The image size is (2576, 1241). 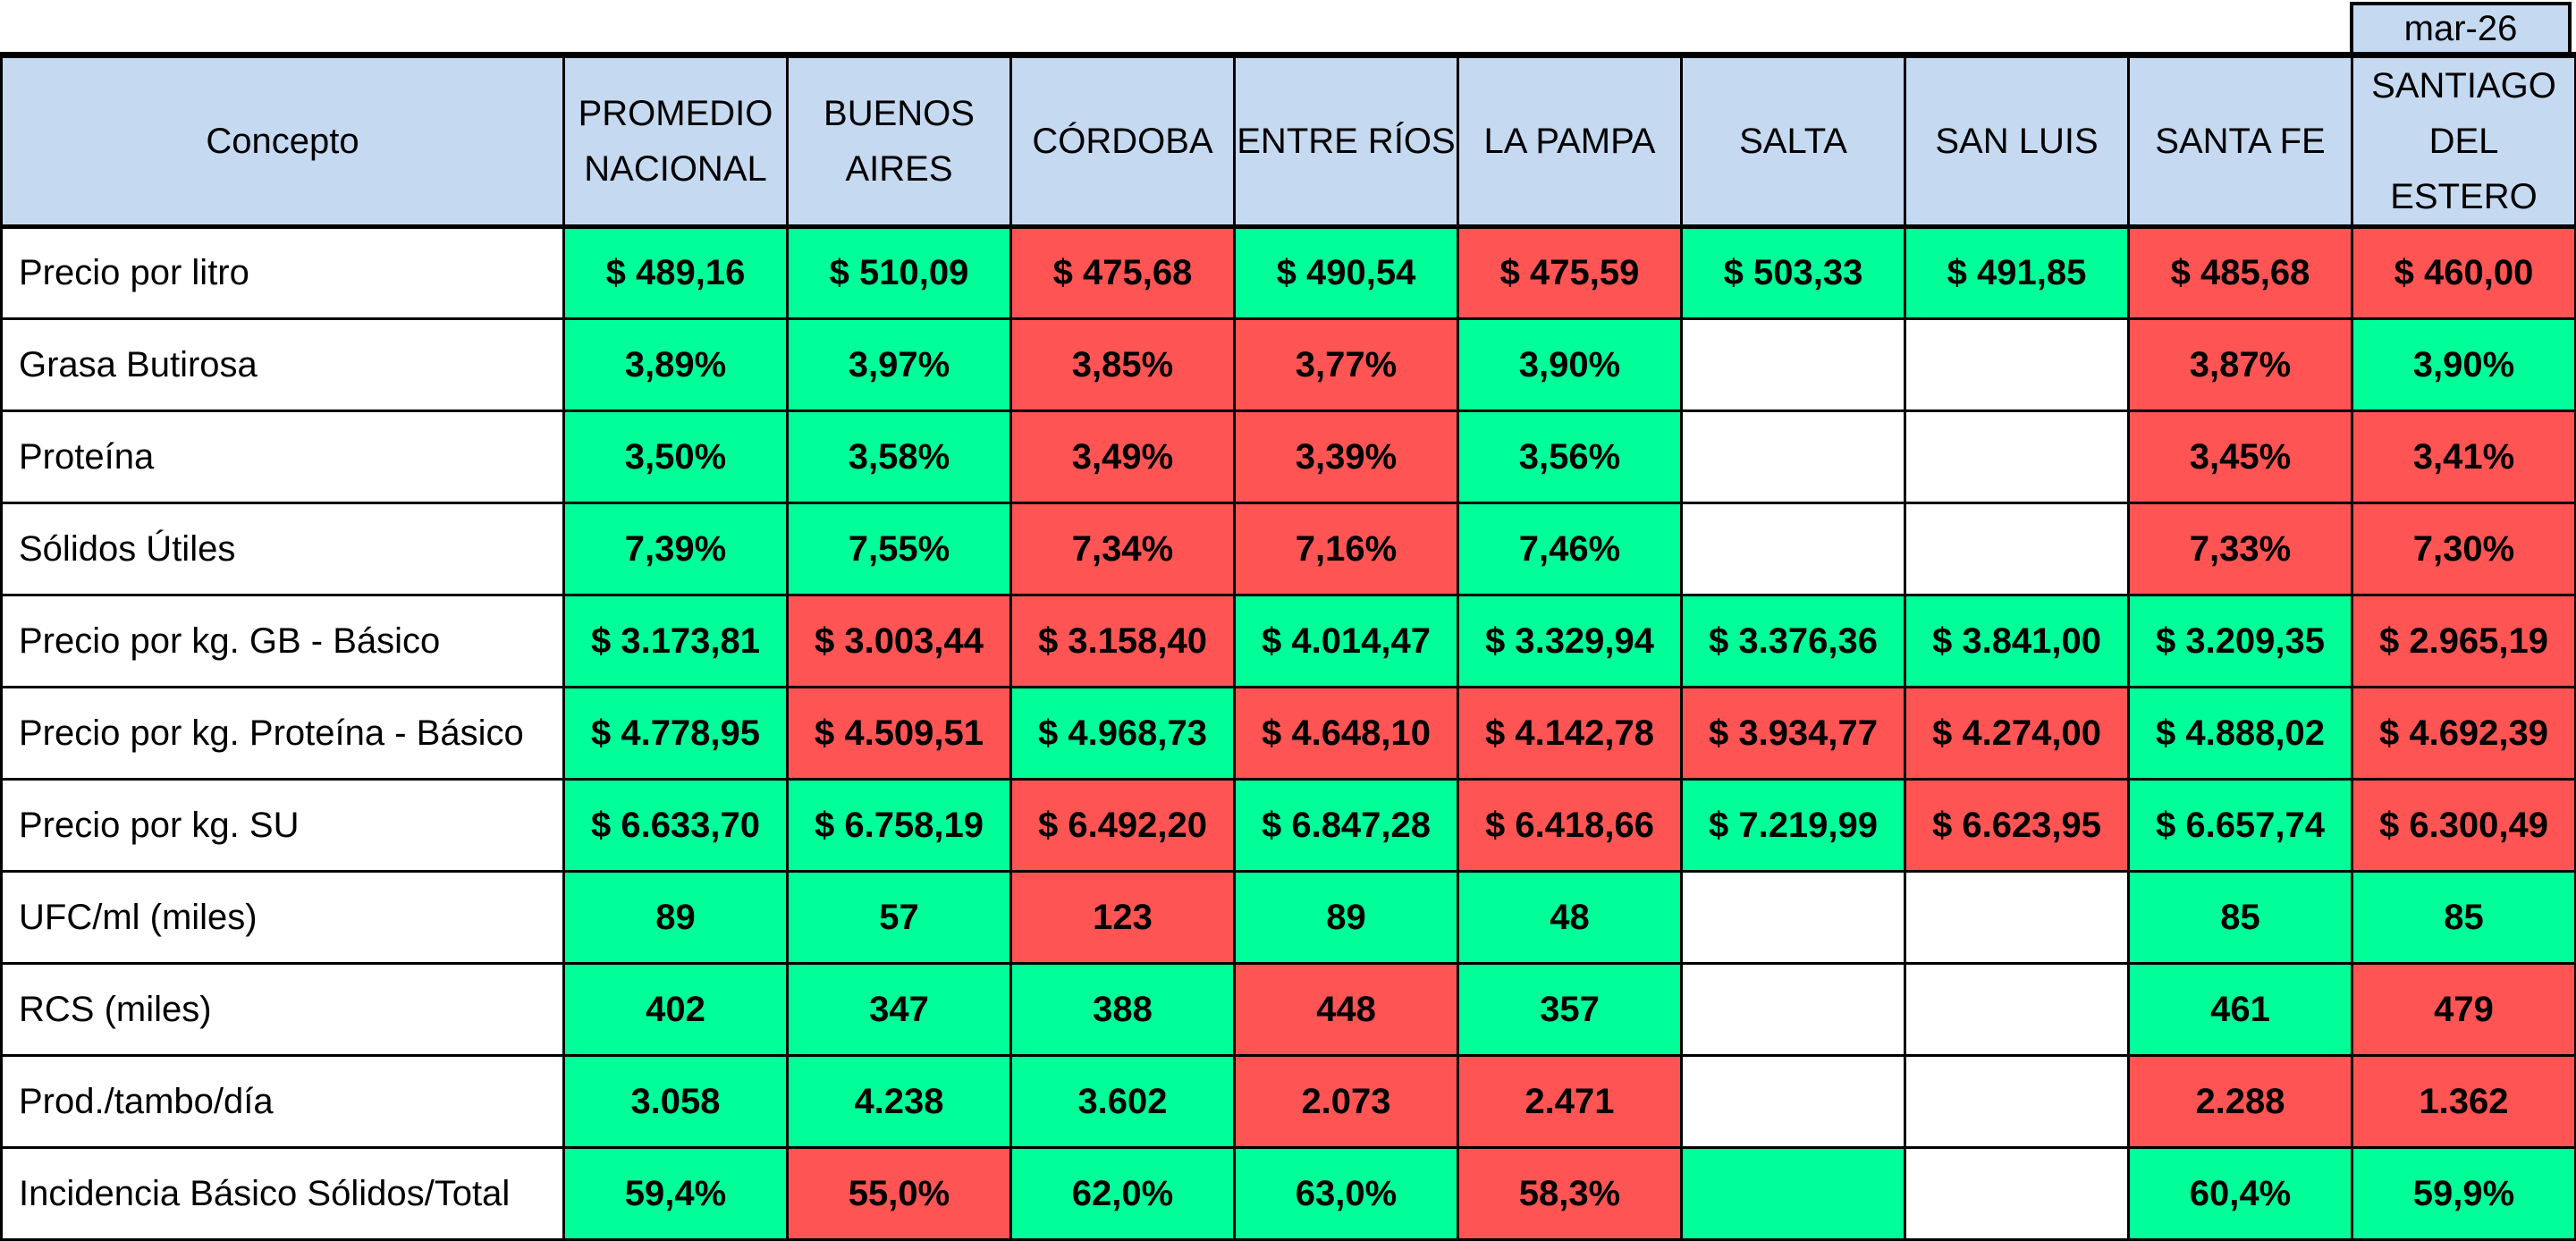 What do you see at coordinates (2463, 641) in the screenshot?
I see `table-cell: $ 2.965,19` at bounding box center [2463, 641].